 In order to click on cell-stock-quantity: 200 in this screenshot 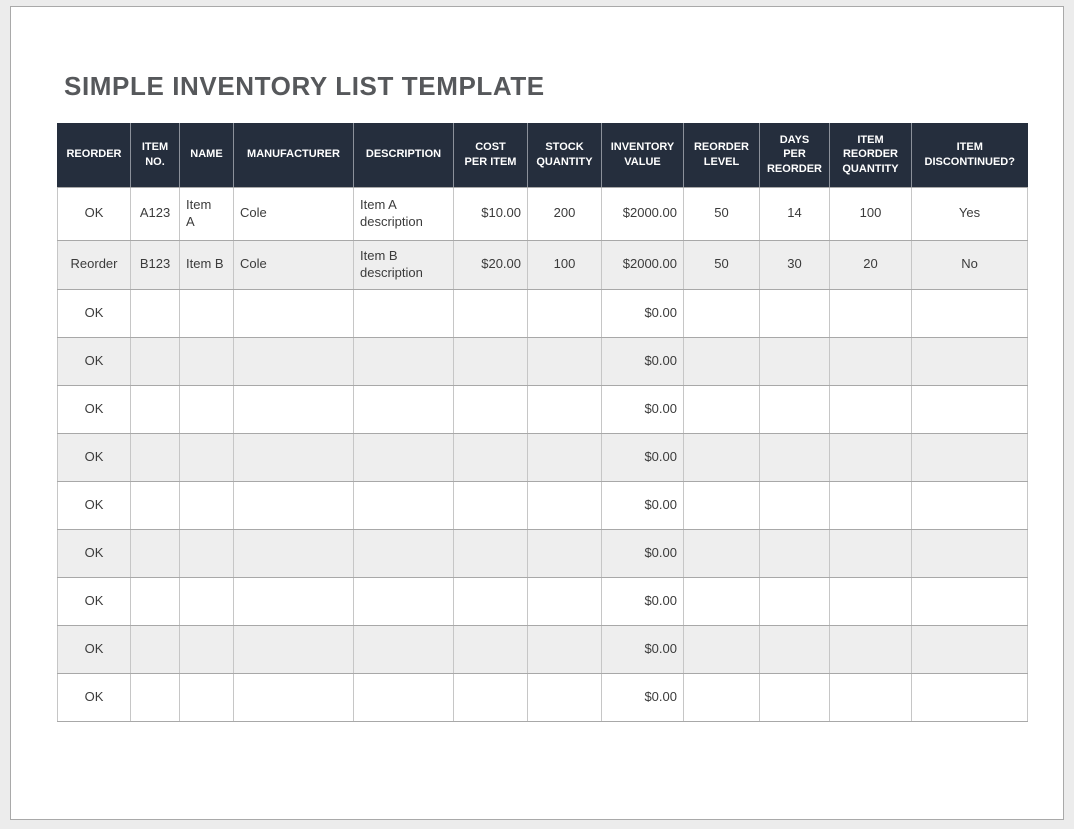, I will do `click(564, 213)`.